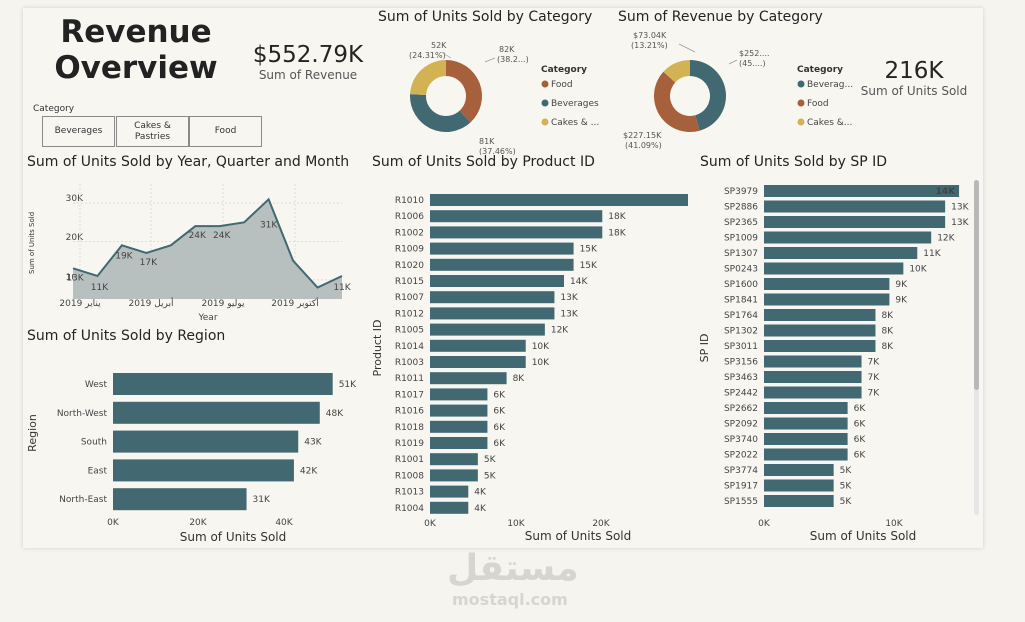 This screenshot has width=1025, height=622. I want to click on cakes-units-label-value: 52K, so click(439, 45).